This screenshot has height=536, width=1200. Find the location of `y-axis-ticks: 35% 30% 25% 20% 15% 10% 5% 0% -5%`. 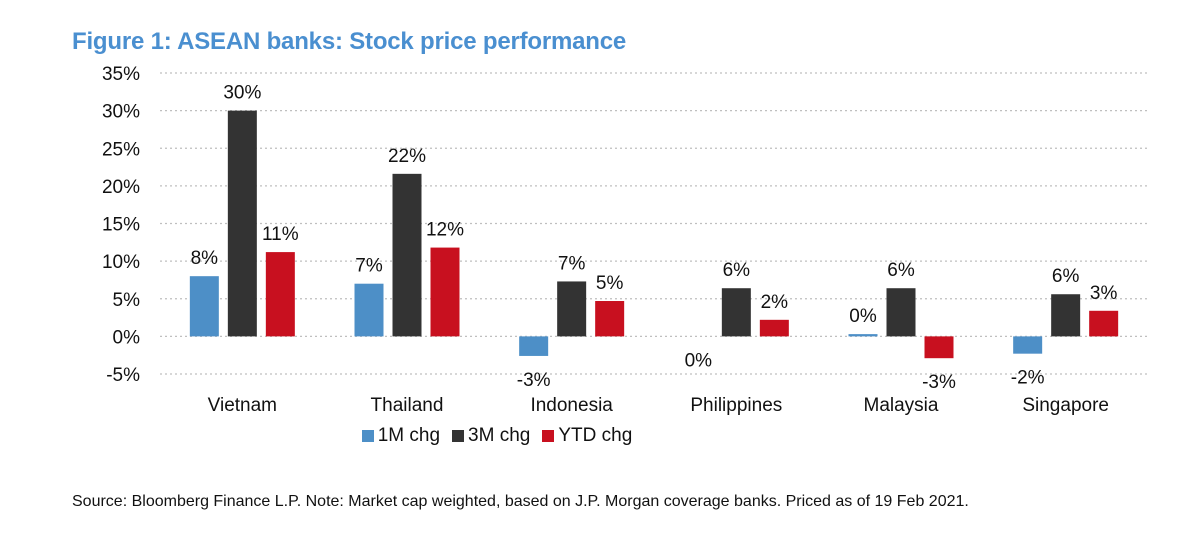

y-axis-ticks: 35% 30% 25% 20% 15% 10% 5% 0% -5% is located at coordinates (121, 225).